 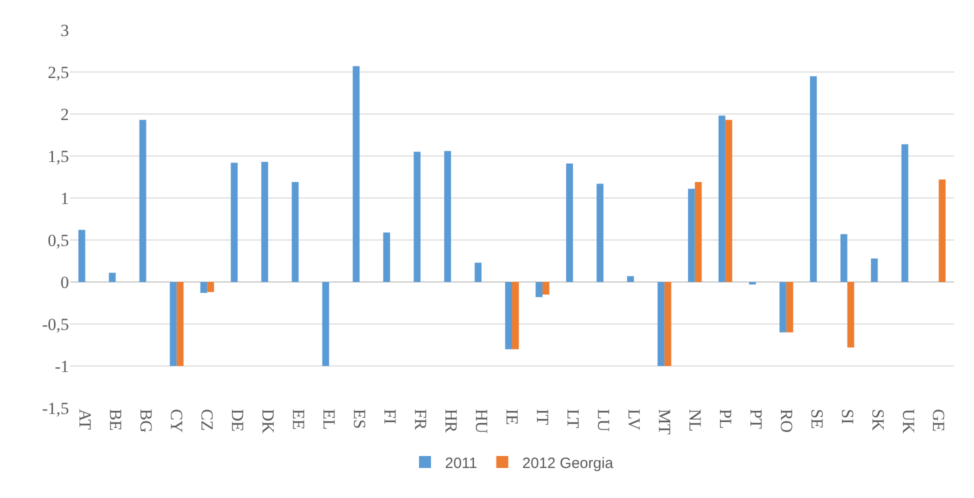 I want to click on x-tick-label: HU, so click(x=481, y=421).